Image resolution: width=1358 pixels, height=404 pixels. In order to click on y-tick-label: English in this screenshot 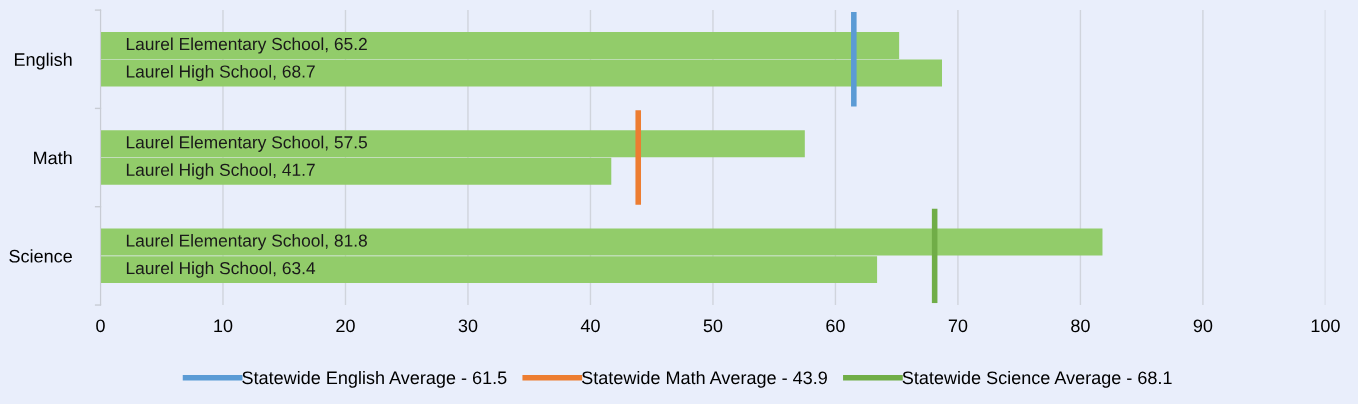, I will do `click(43, 61)`.